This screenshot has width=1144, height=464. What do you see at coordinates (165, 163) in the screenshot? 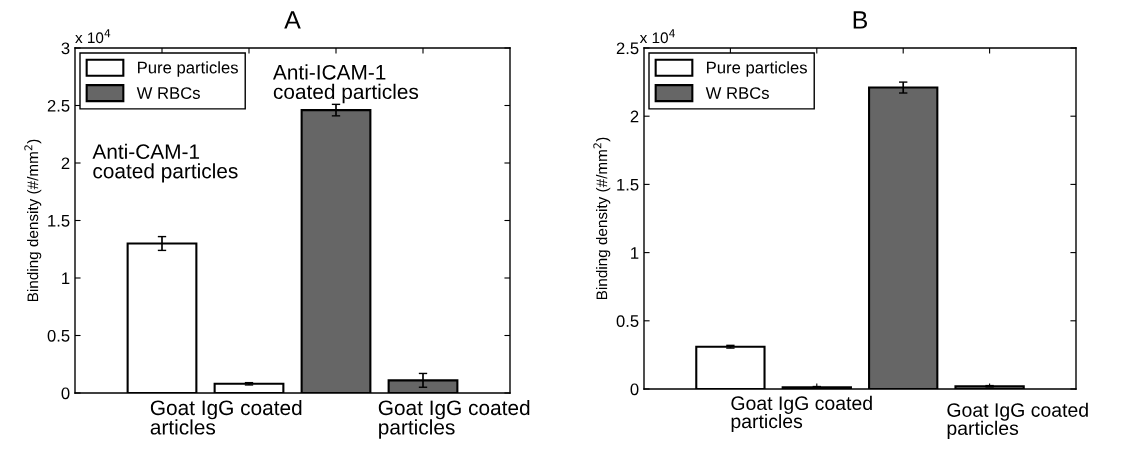
I see `annotation: Anti-CAM-1 coated particles` at bounding box center [165, 163].